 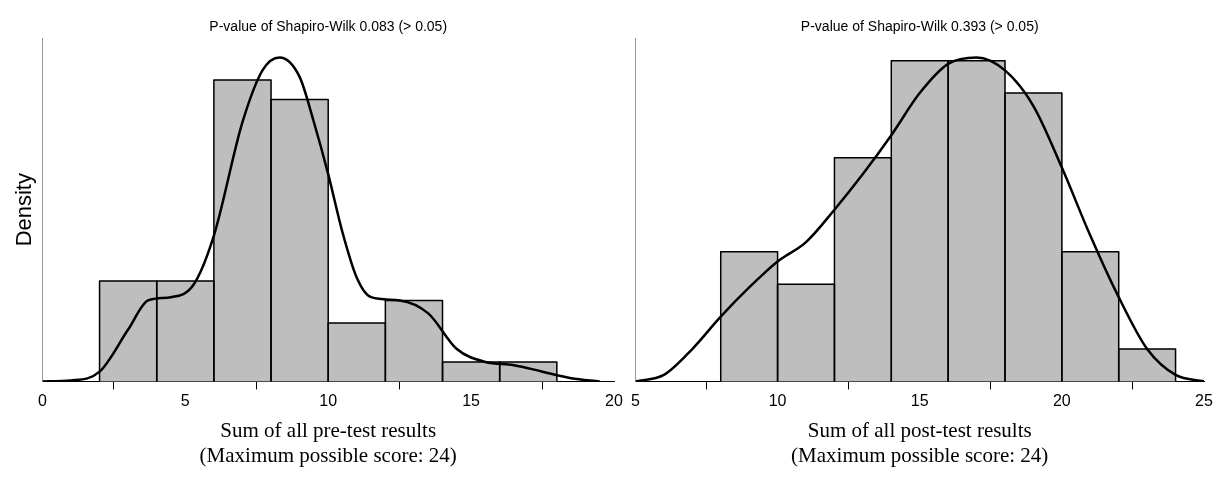 What do you see at coordinates (919, 25) in the screenshot?
I see `text: P-value of Shapiro-Wilk 0.393 (> 0.05)` at bounding box center [919, 25].